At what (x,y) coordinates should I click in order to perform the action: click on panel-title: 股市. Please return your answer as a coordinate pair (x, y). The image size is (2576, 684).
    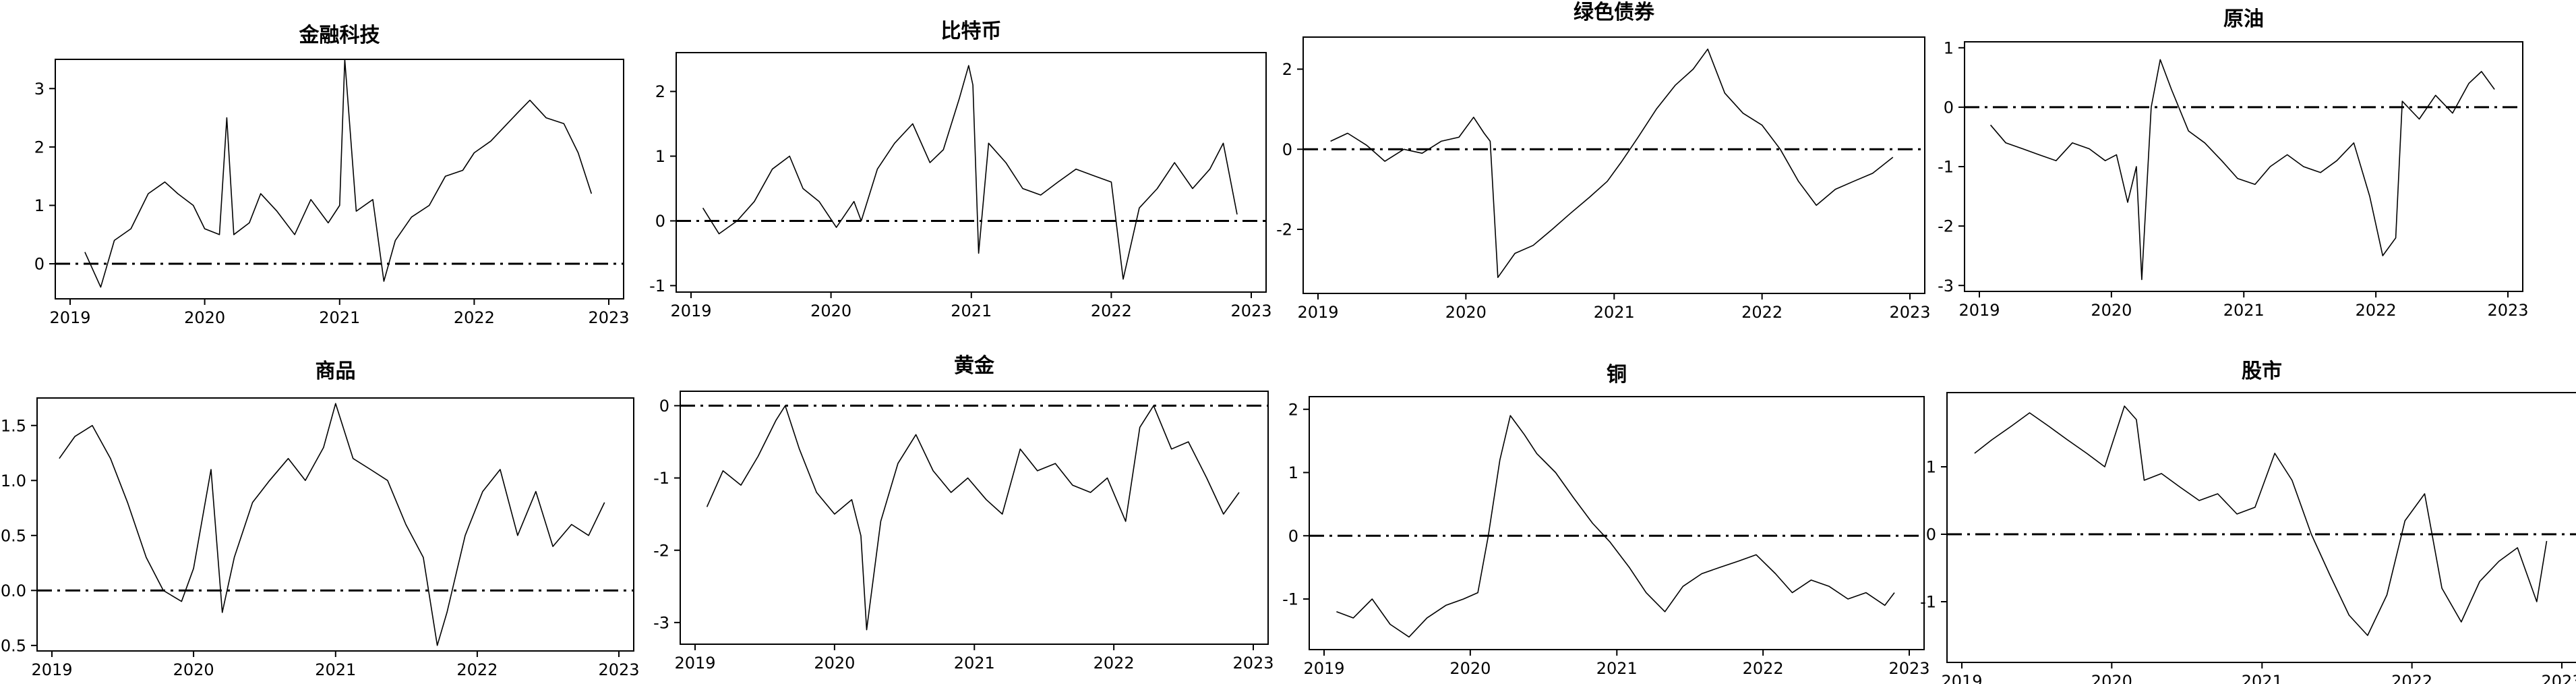
    Looking at the image, I should click on (2262, 371).